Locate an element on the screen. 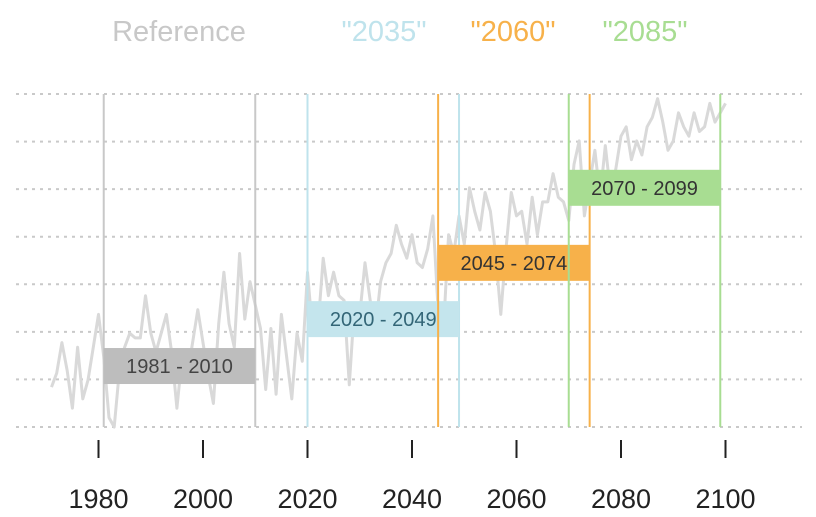 This screenshot has height=517, width=816. period-title: "2060" is located at coordinates (512, 32).